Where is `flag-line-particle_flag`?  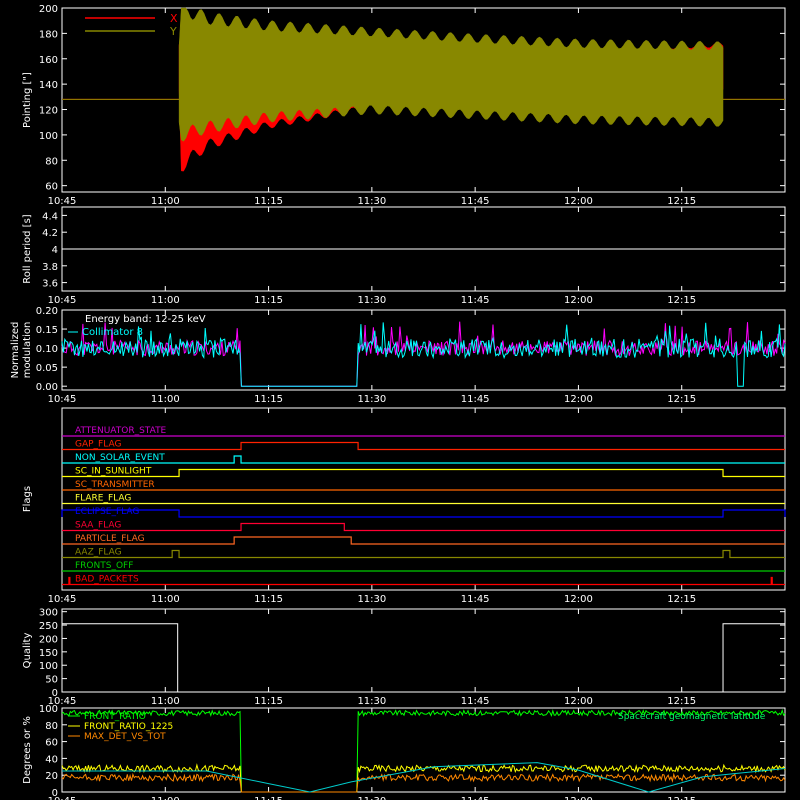
flag-line-particle_flag is located at coordinates (423, 540).